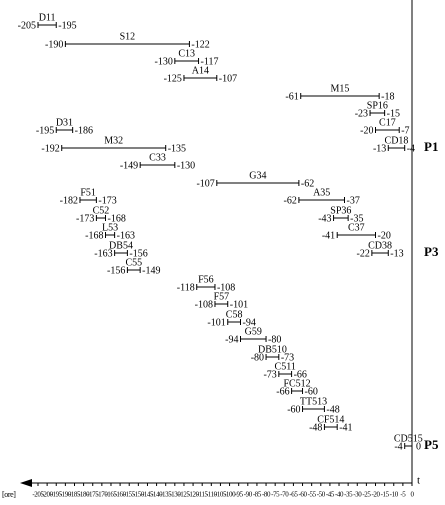 This screenshot has width=445, height=505. Describe the element at coordinates (257, 495) in the screenshot. I see `x-tick-label: -85` at that location.